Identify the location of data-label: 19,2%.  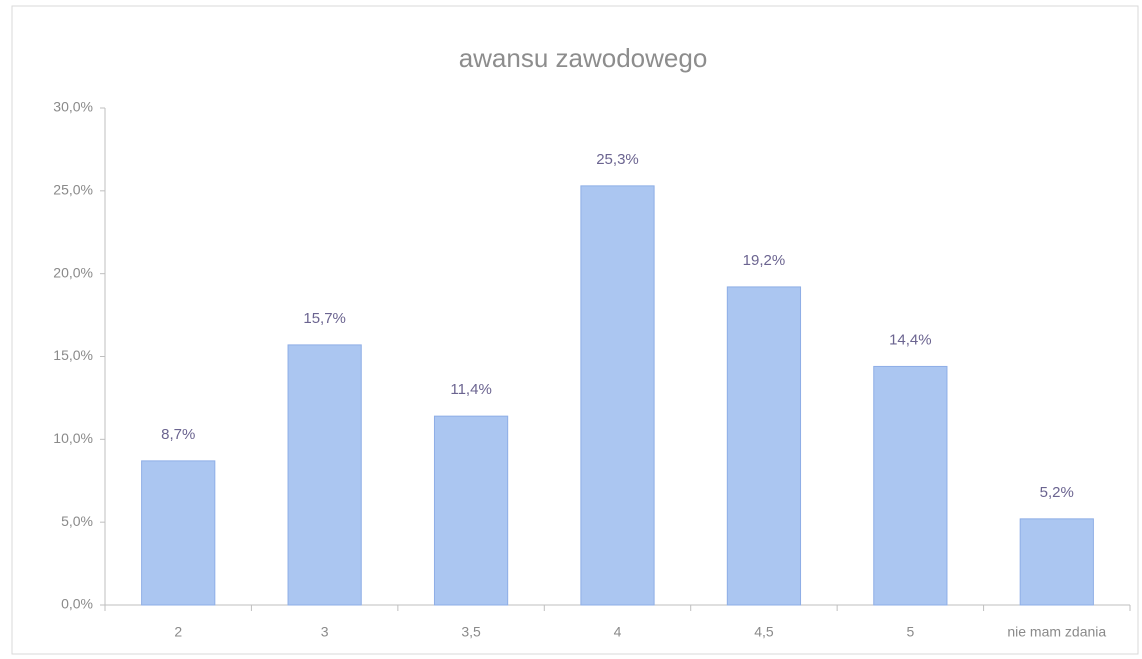
(764, 260).